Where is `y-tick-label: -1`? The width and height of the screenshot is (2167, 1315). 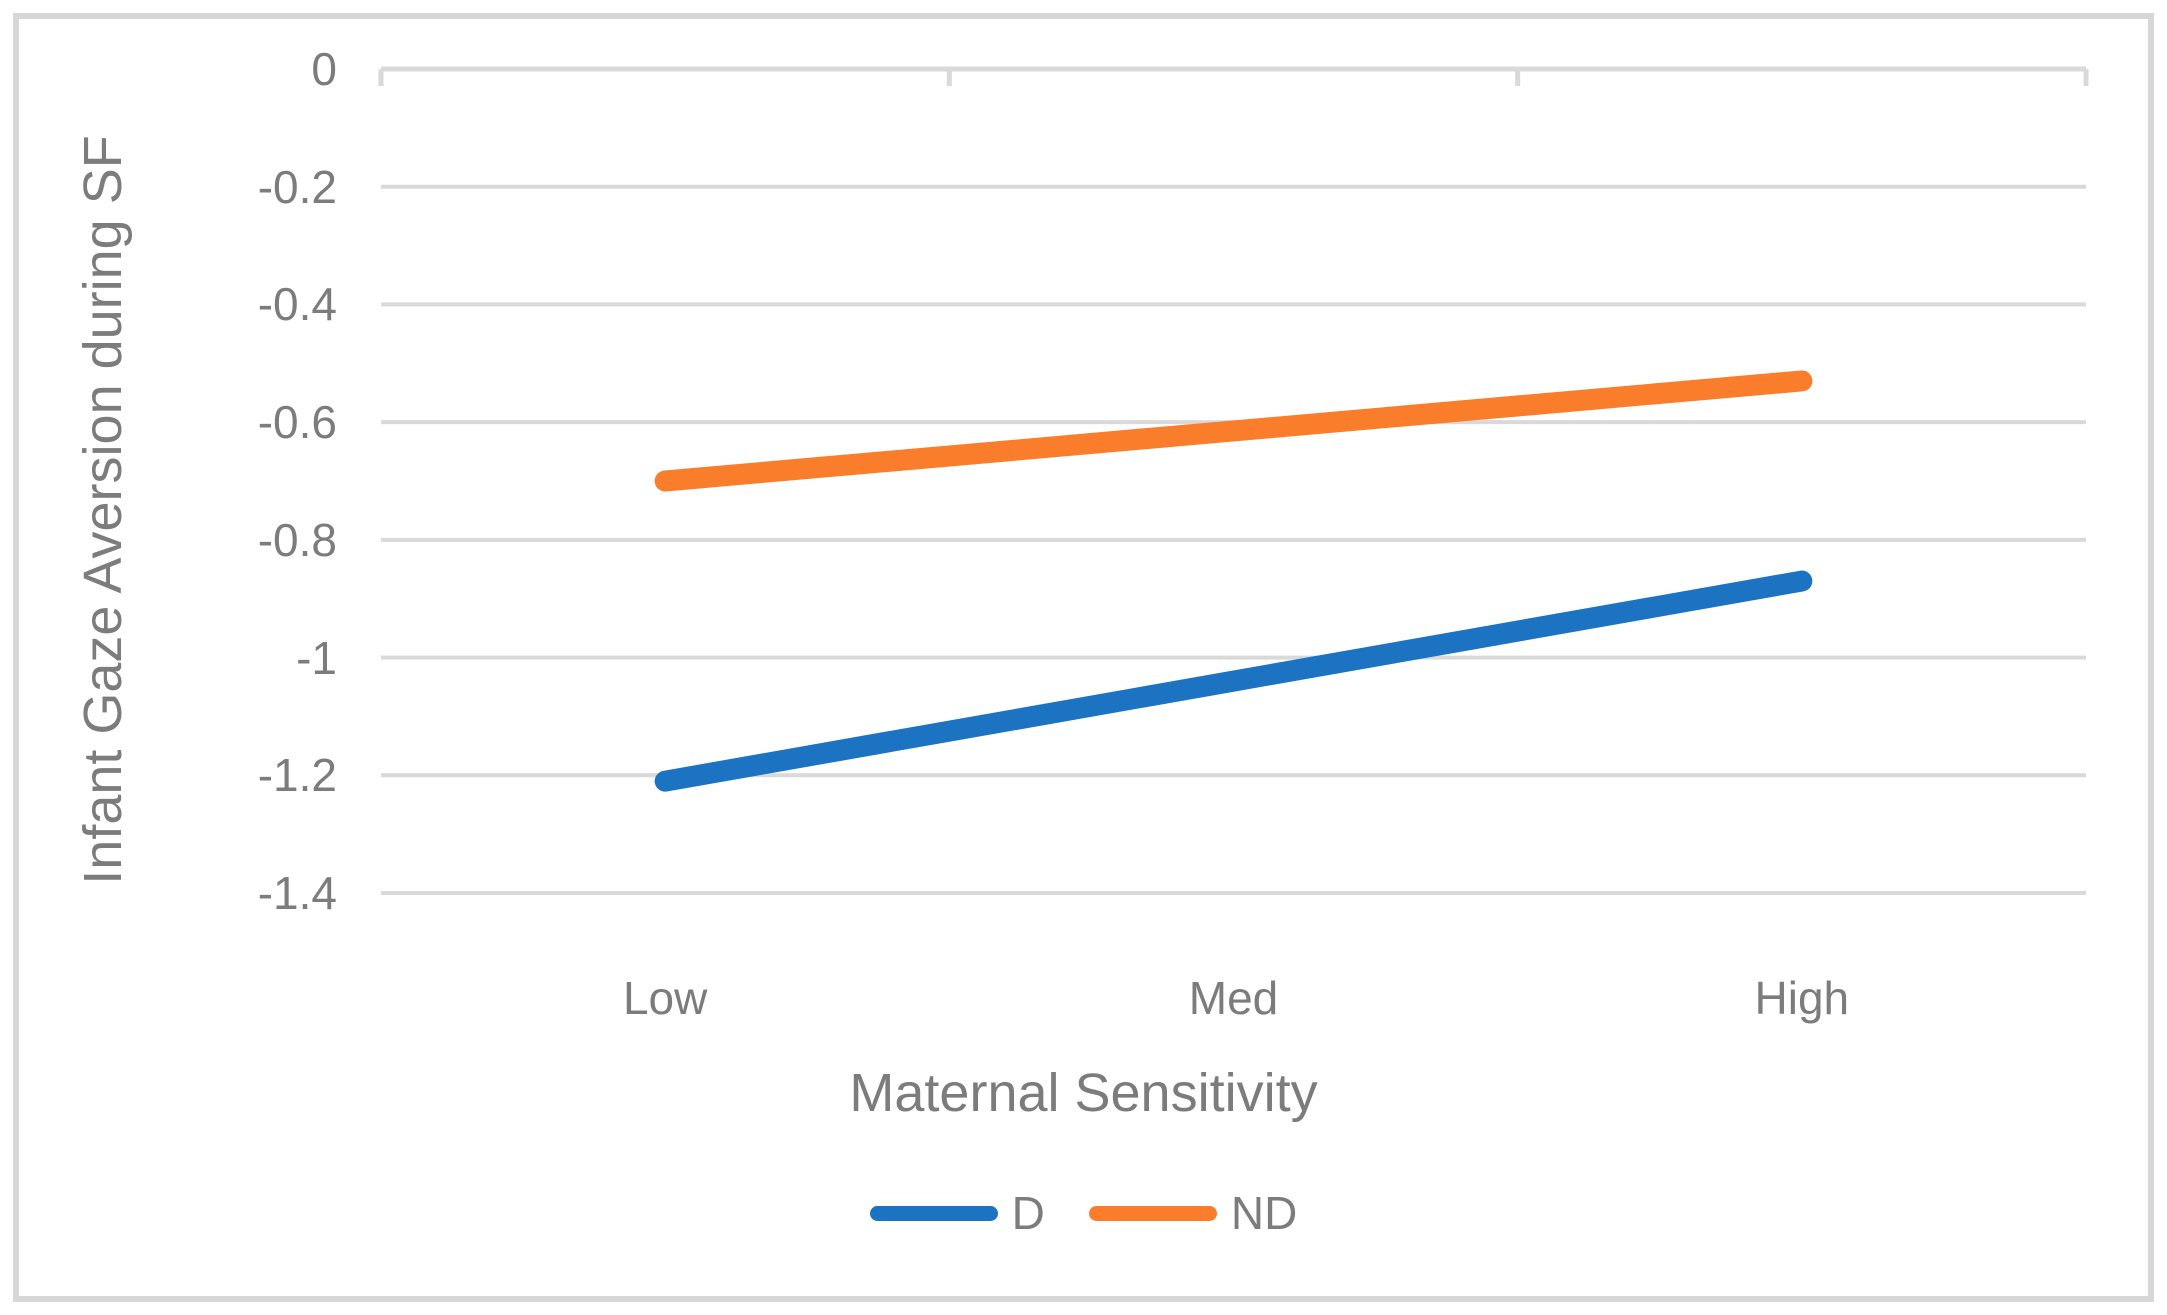 y-tick-label: -1 is located at coordinates (316, 657).